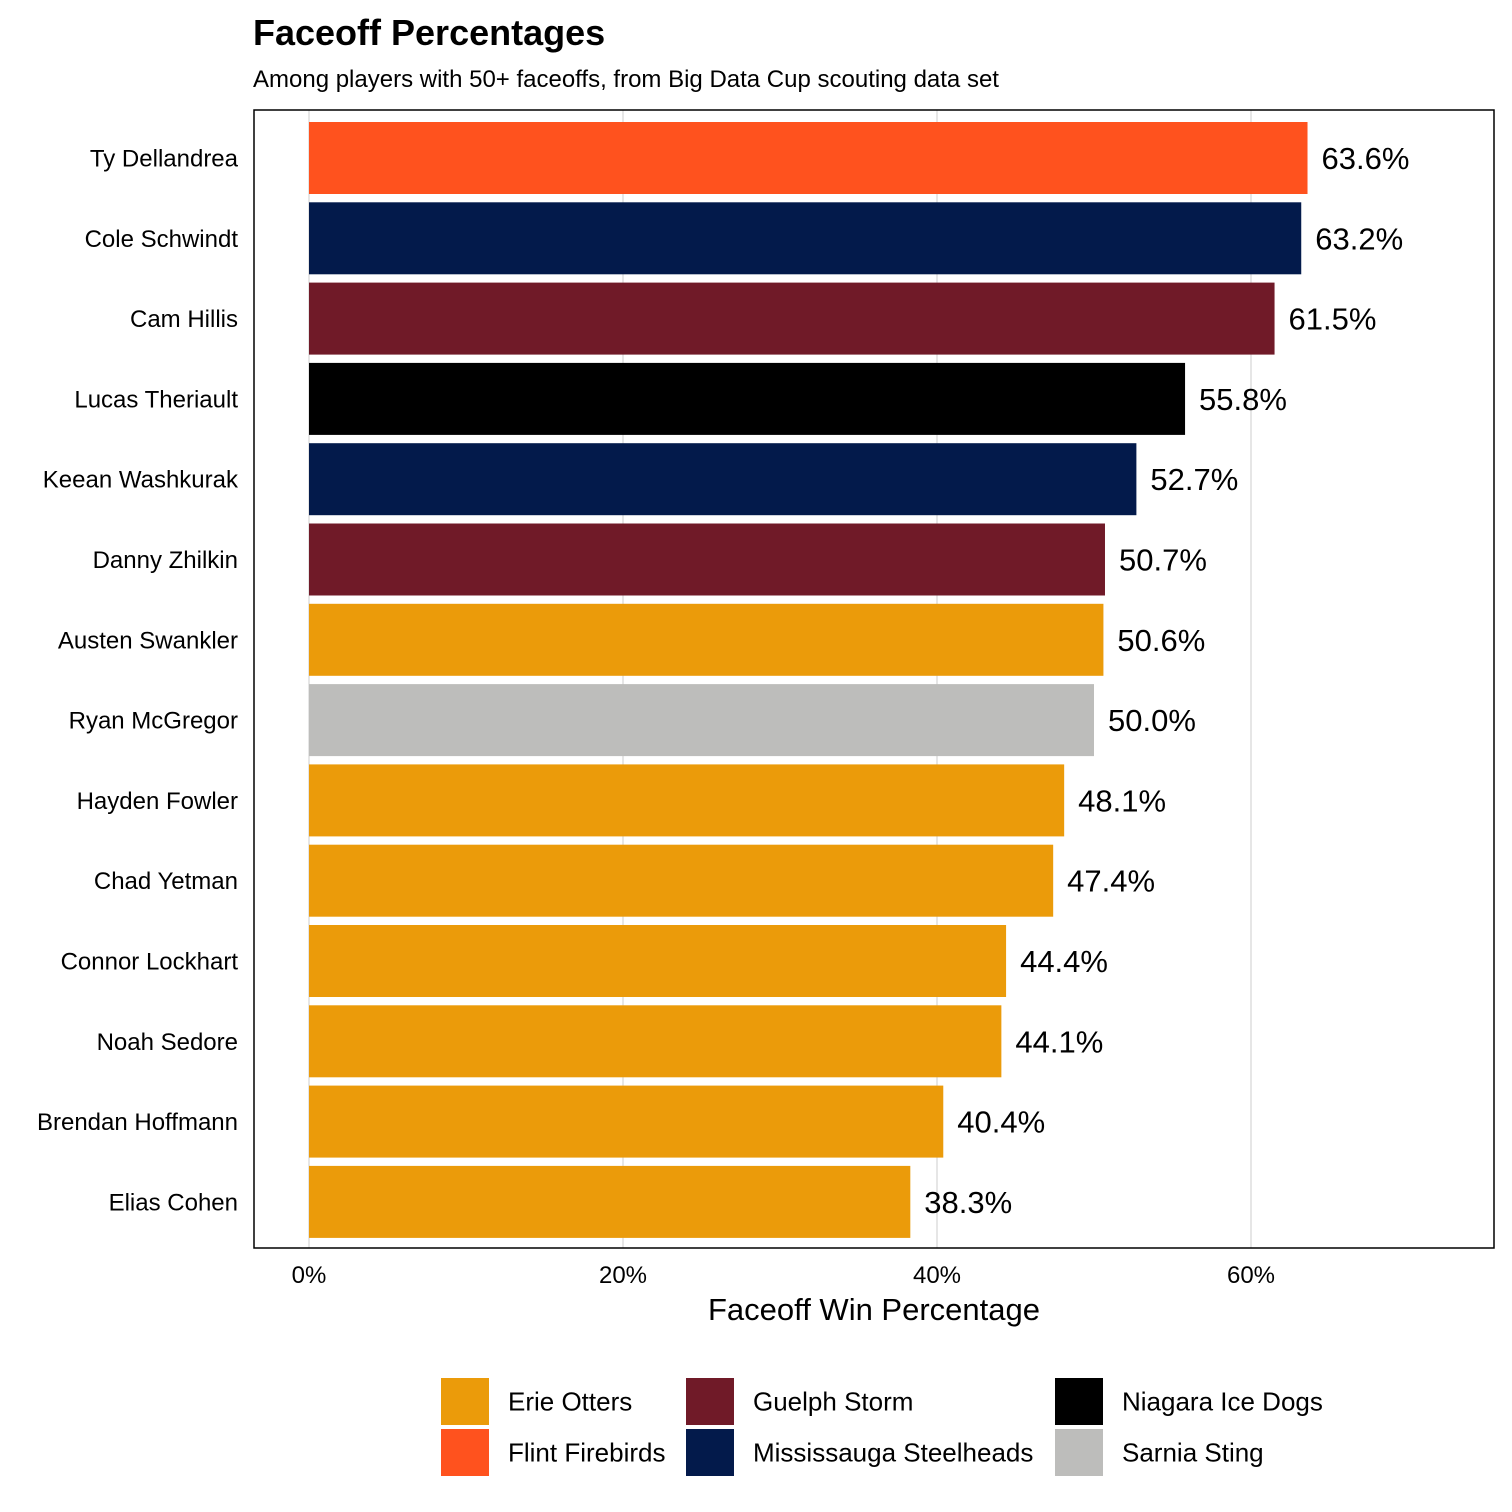 The height and width of the screenshot is (1512, 1512). What do you see at coordinates (707, 559) in the screenshot?
I see `bar-danny-zhilkin` at bounding box center [707, 559].